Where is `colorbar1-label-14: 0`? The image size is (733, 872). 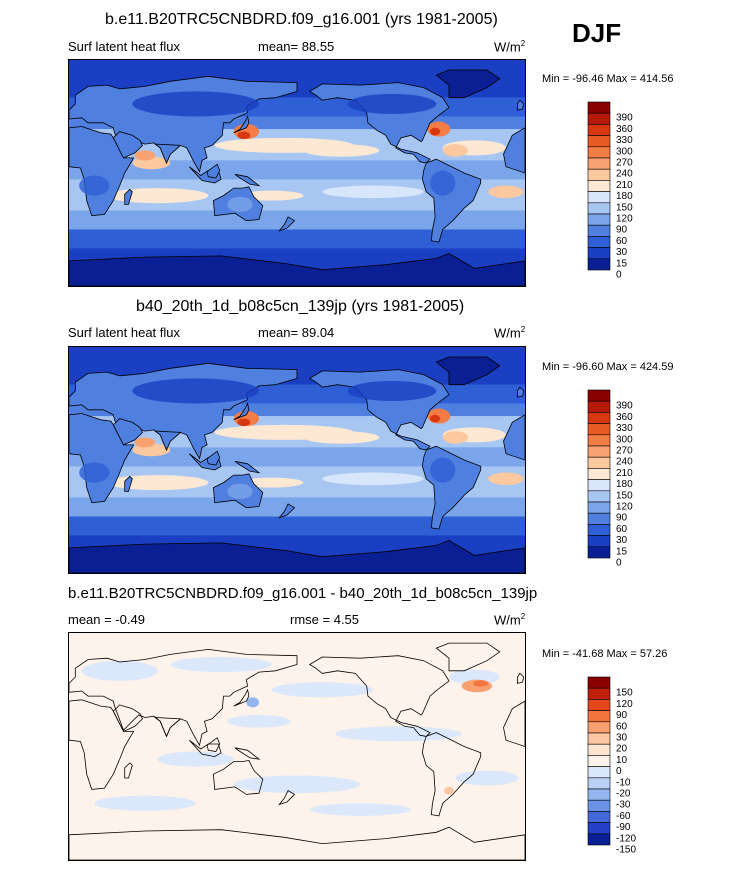 colorbar1-label-14: 0 is located at coordinates (619, 275).